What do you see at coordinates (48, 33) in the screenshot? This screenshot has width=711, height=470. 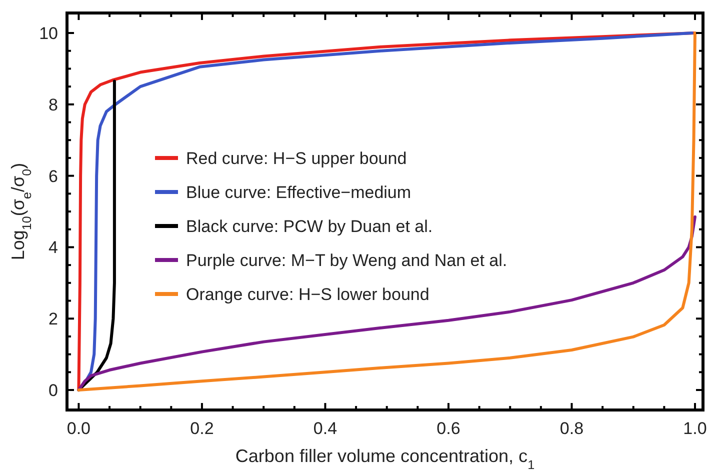 I see `y-tick-label: 10` at bounding box center [48, 33].